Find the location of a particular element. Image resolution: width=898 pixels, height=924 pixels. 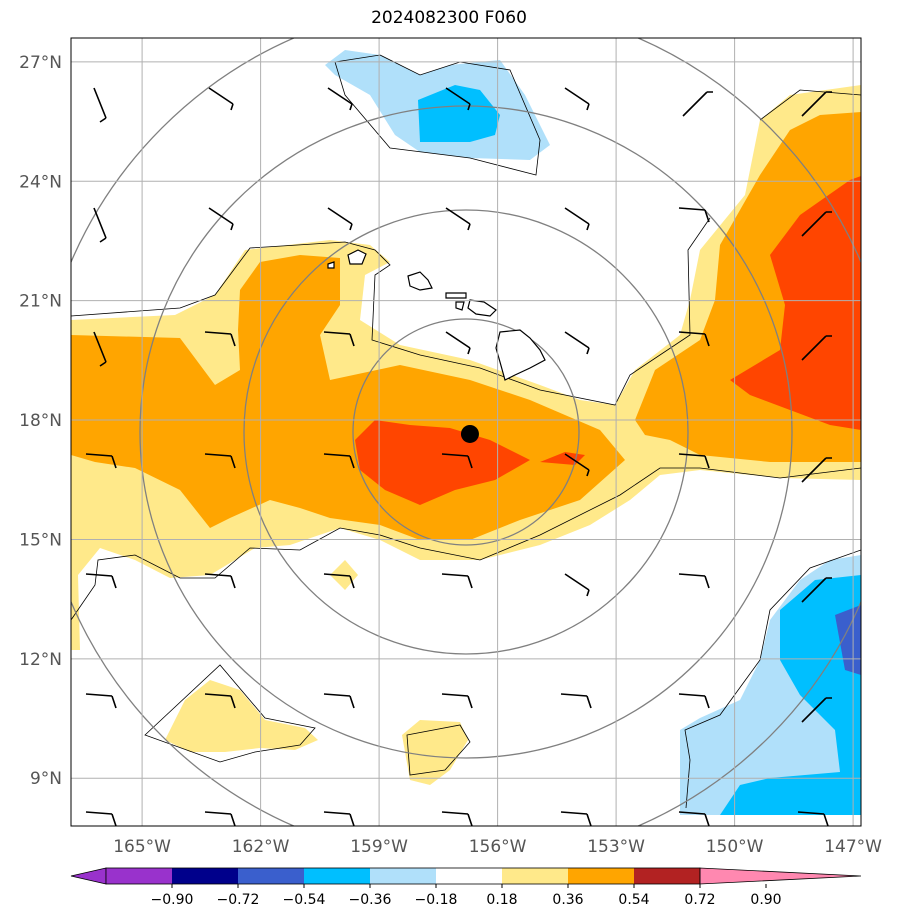

lat-tick-label: 18°N is located at coordinates (40, 421).